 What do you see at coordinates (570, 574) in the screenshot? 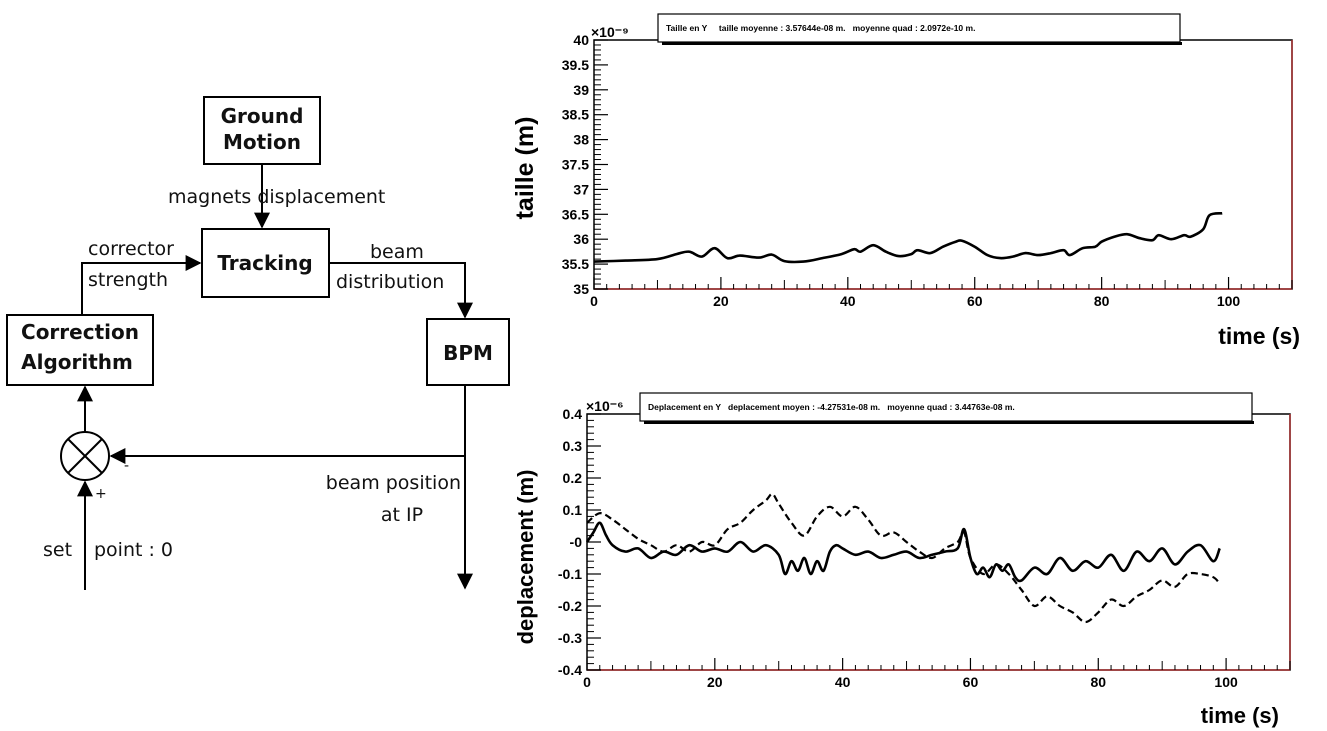
I see `bottom-y-tick-label: -0.1` at bounding box center [570, 574].